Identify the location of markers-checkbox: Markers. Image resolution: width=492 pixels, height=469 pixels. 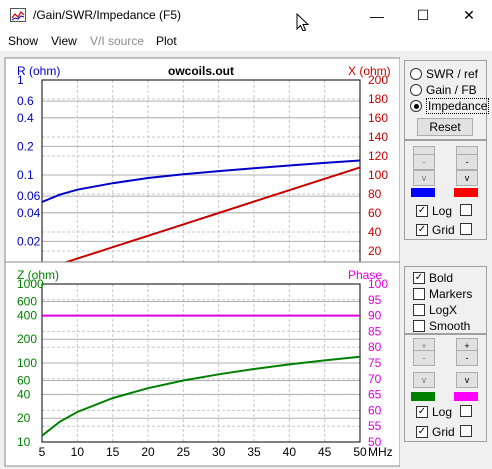
(442, 293).